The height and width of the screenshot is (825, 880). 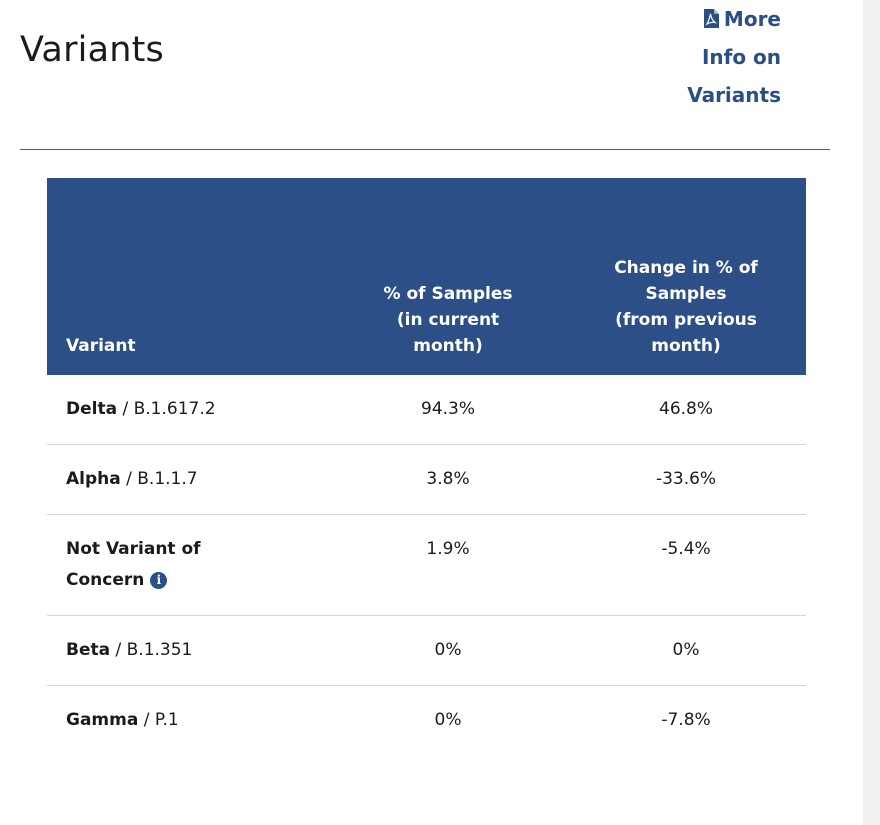 I want to click on cell-variant: Gamma / P.1, so click(x=188, y=721).